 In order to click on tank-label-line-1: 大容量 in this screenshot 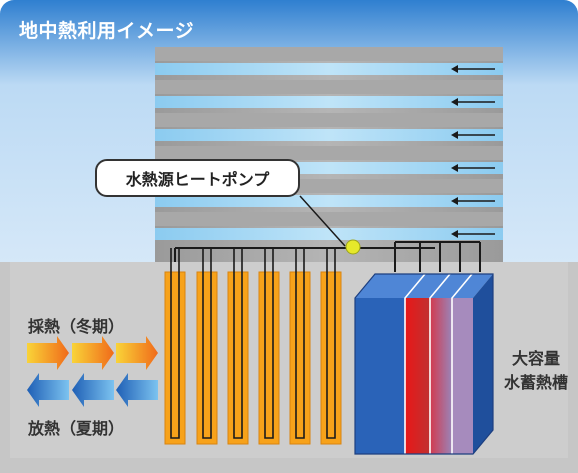, I will do `click(535, 358)`.